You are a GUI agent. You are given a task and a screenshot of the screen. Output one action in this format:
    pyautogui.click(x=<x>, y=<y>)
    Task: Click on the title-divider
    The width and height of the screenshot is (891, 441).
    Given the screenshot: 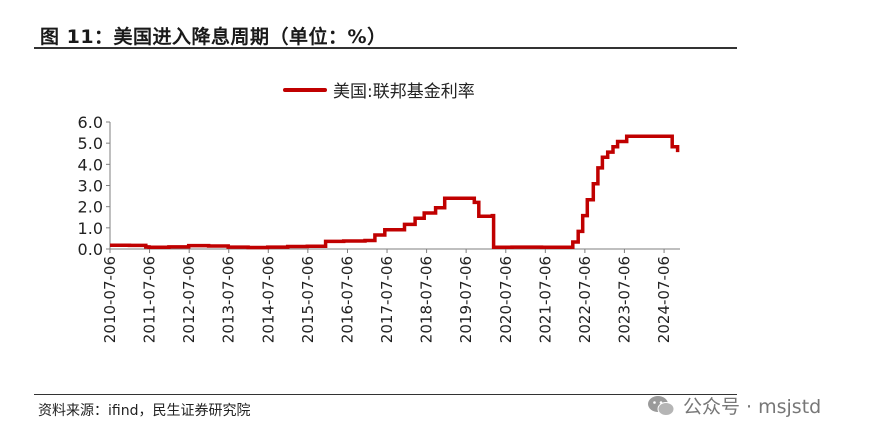 What is the action you would take?
    pyautogui.click(x=385, y=48)
    